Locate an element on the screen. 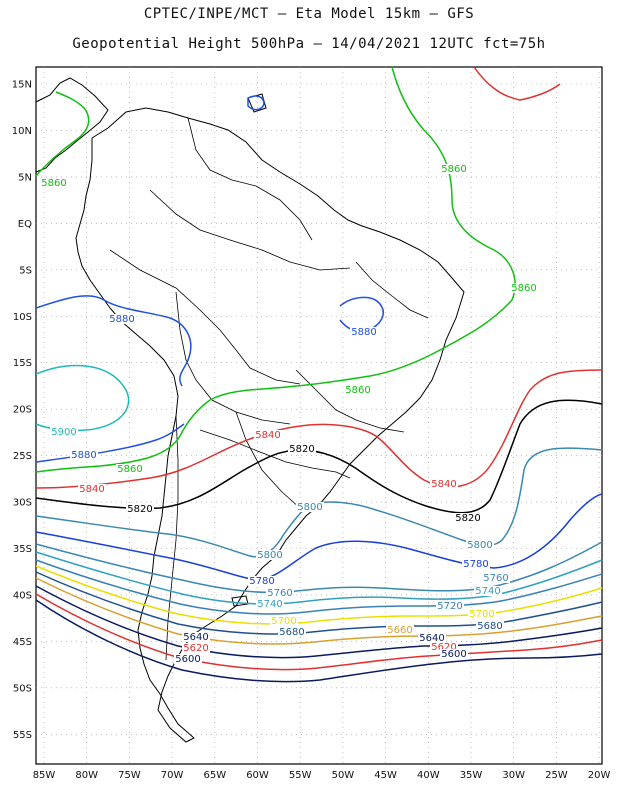 This screenshot has width=618, height=800. lon-tick-label: 70W is located at coordinates (172, 775).